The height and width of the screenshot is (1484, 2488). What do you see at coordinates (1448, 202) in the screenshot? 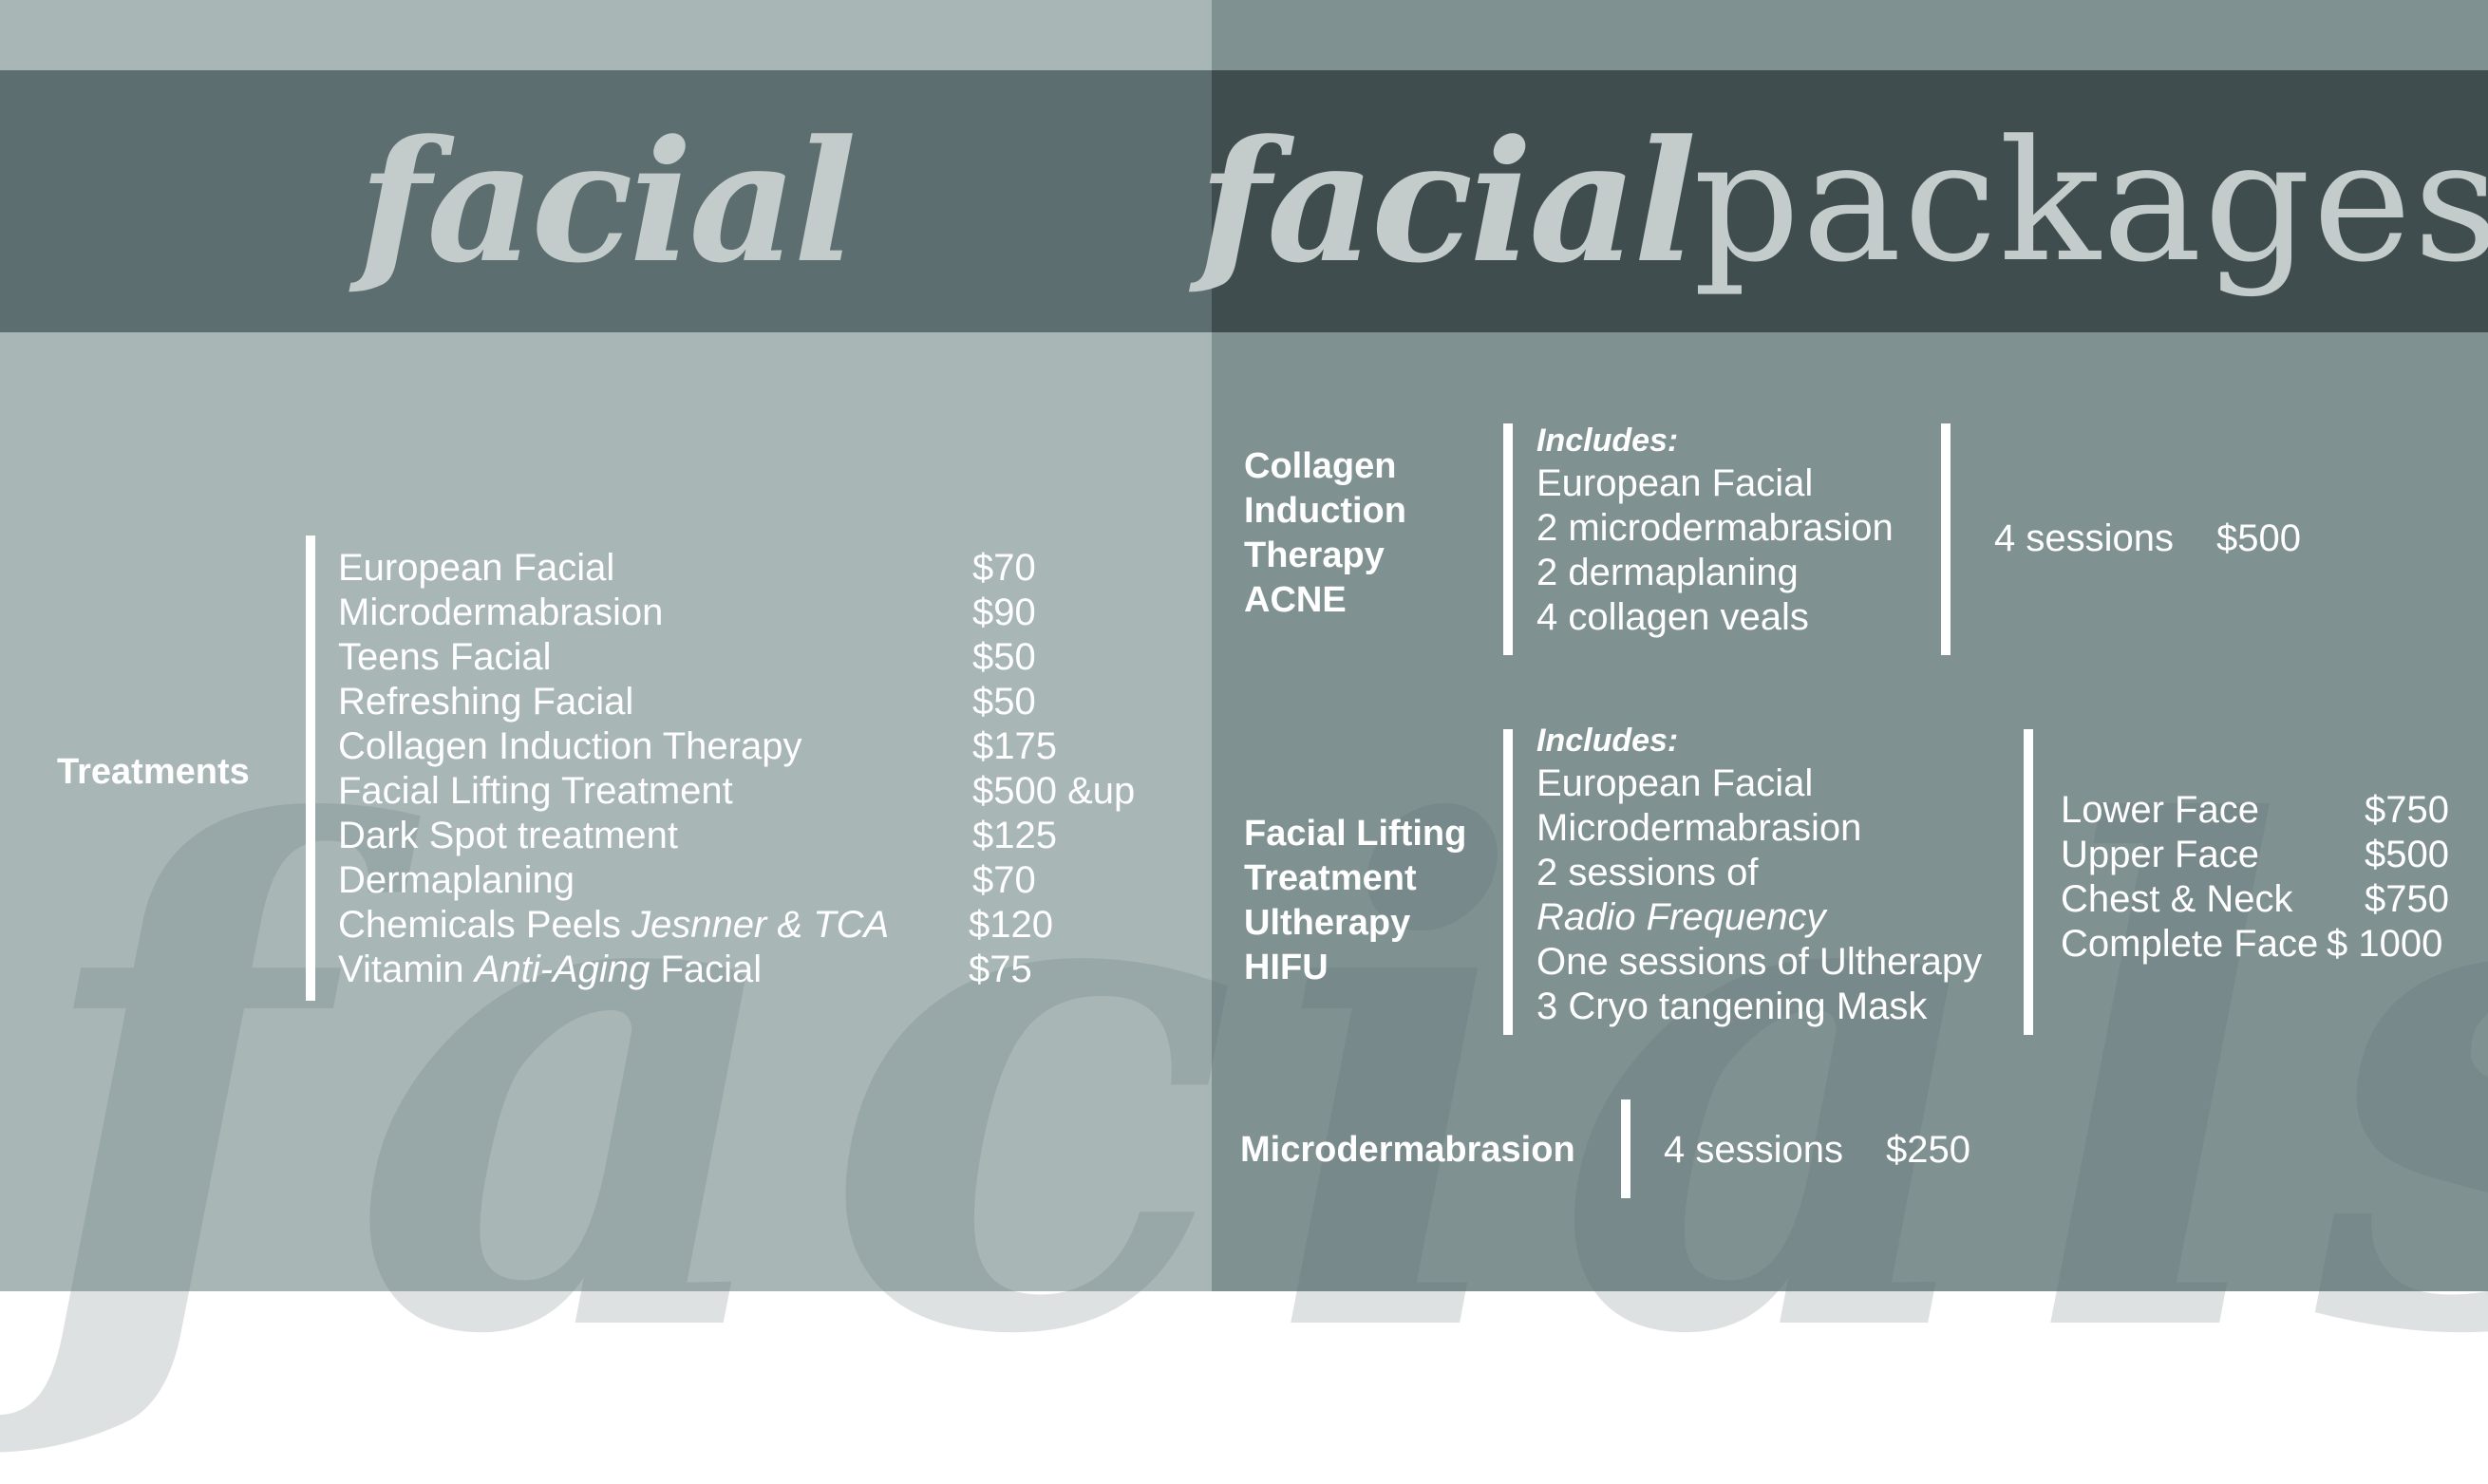
I see `right-title-italic: facial` at bounding box center [1448, 202].